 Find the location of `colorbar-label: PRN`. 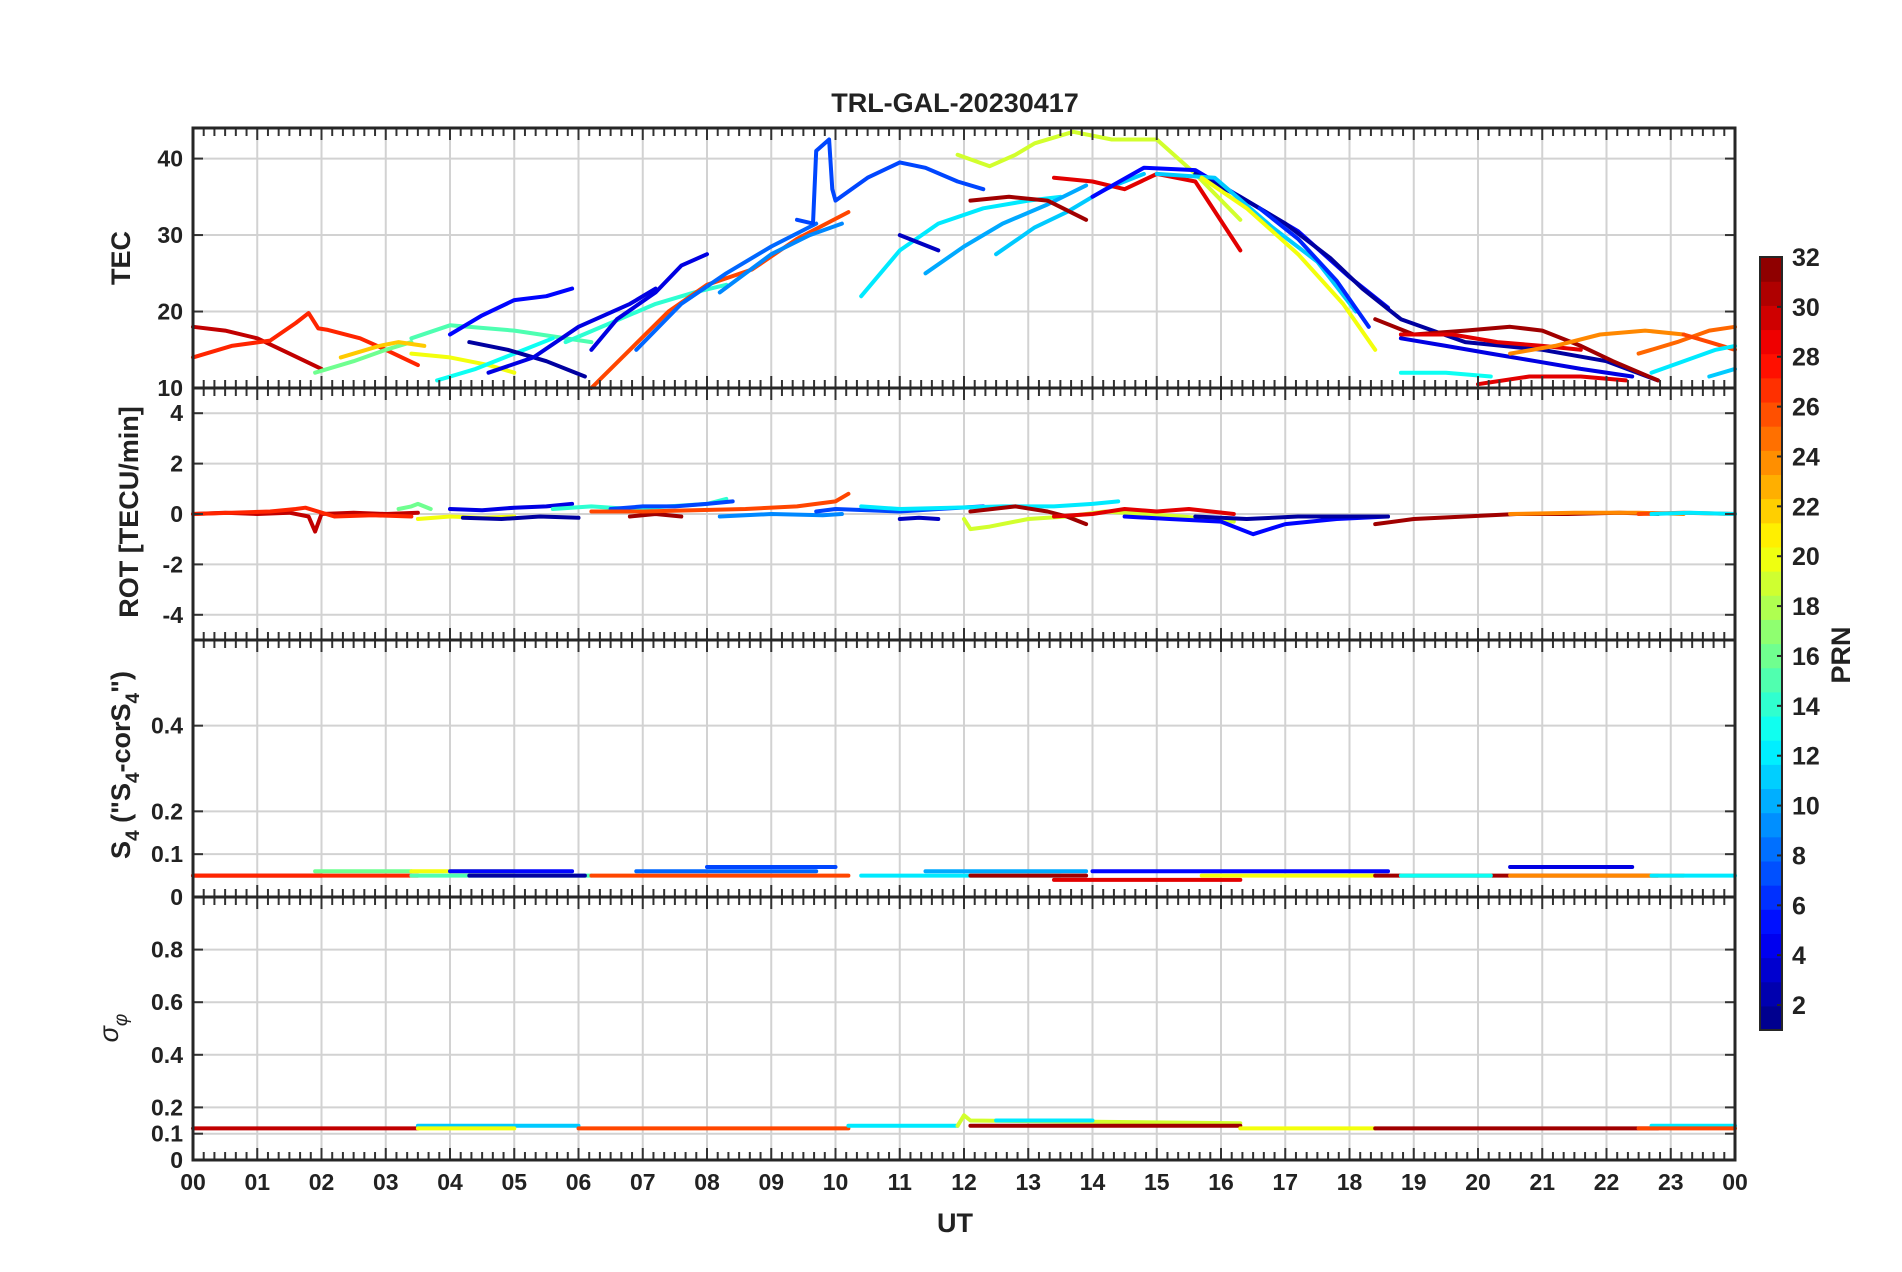

colorbar-label: PRN is located at coordinates (1841, 654).